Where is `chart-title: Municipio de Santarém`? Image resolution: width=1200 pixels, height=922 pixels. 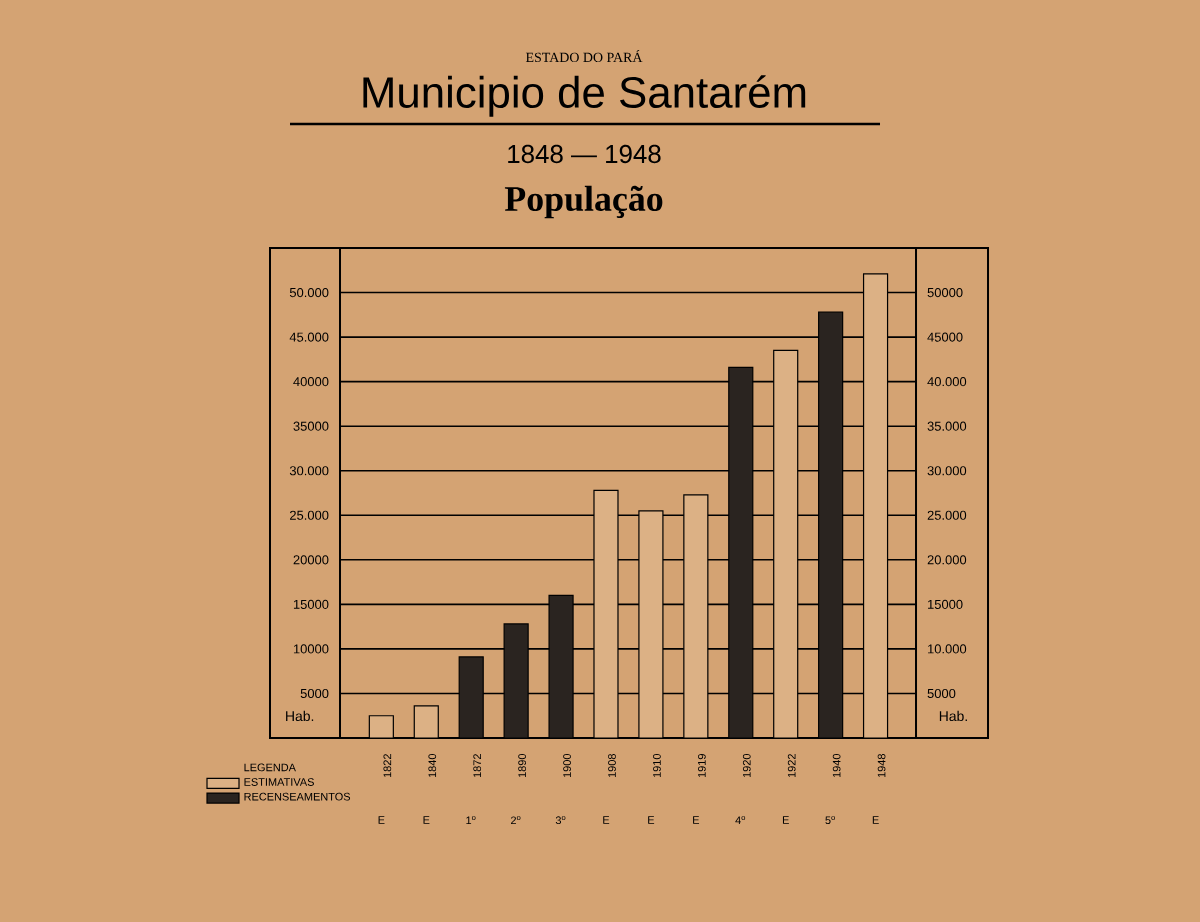 chart-title: Municipio de Santarém is located at coordinates (584, 96).